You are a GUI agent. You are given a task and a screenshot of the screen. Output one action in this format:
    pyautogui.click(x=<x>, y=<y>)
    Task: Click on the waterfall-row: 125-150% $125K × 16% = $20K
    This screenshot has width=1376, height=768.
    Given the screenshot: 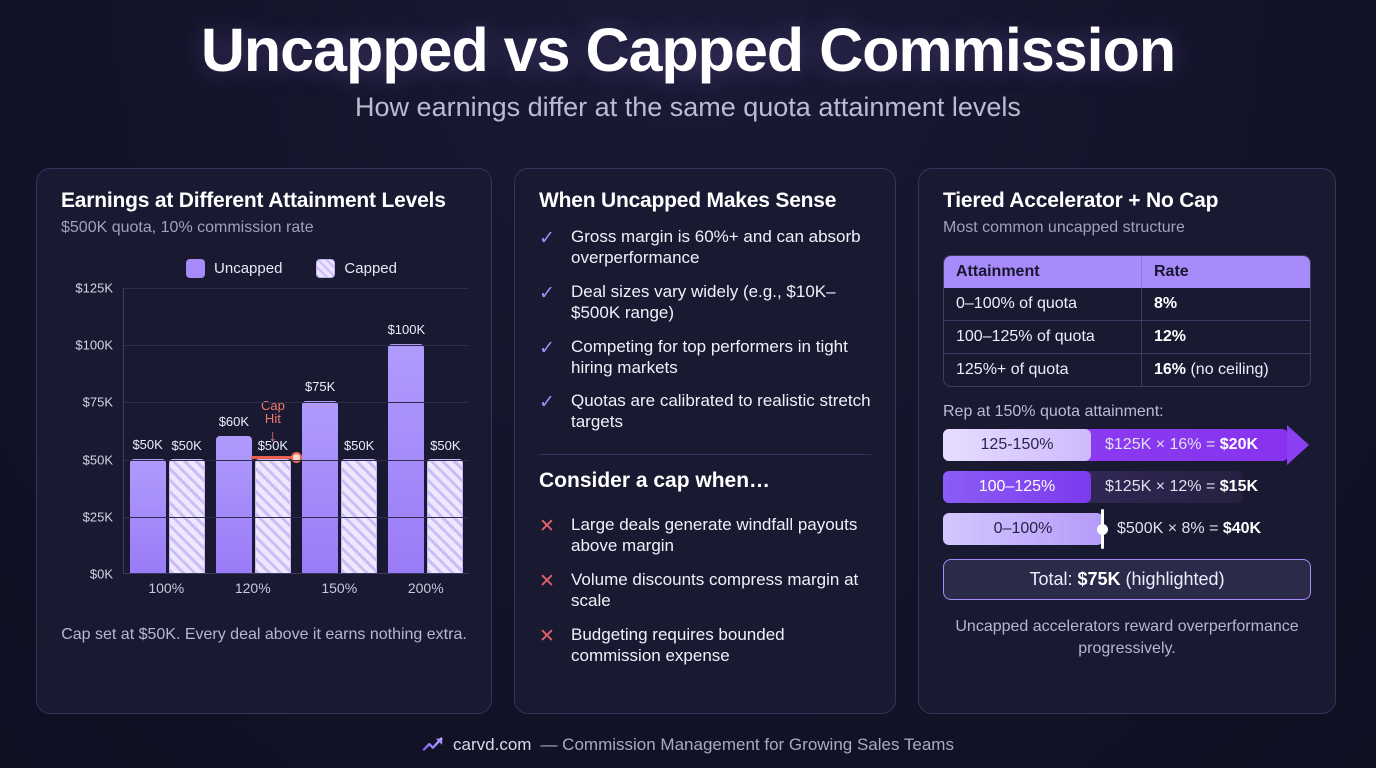 What is the action you would take?
    pyautogui.click(x=1127, y=445)
    